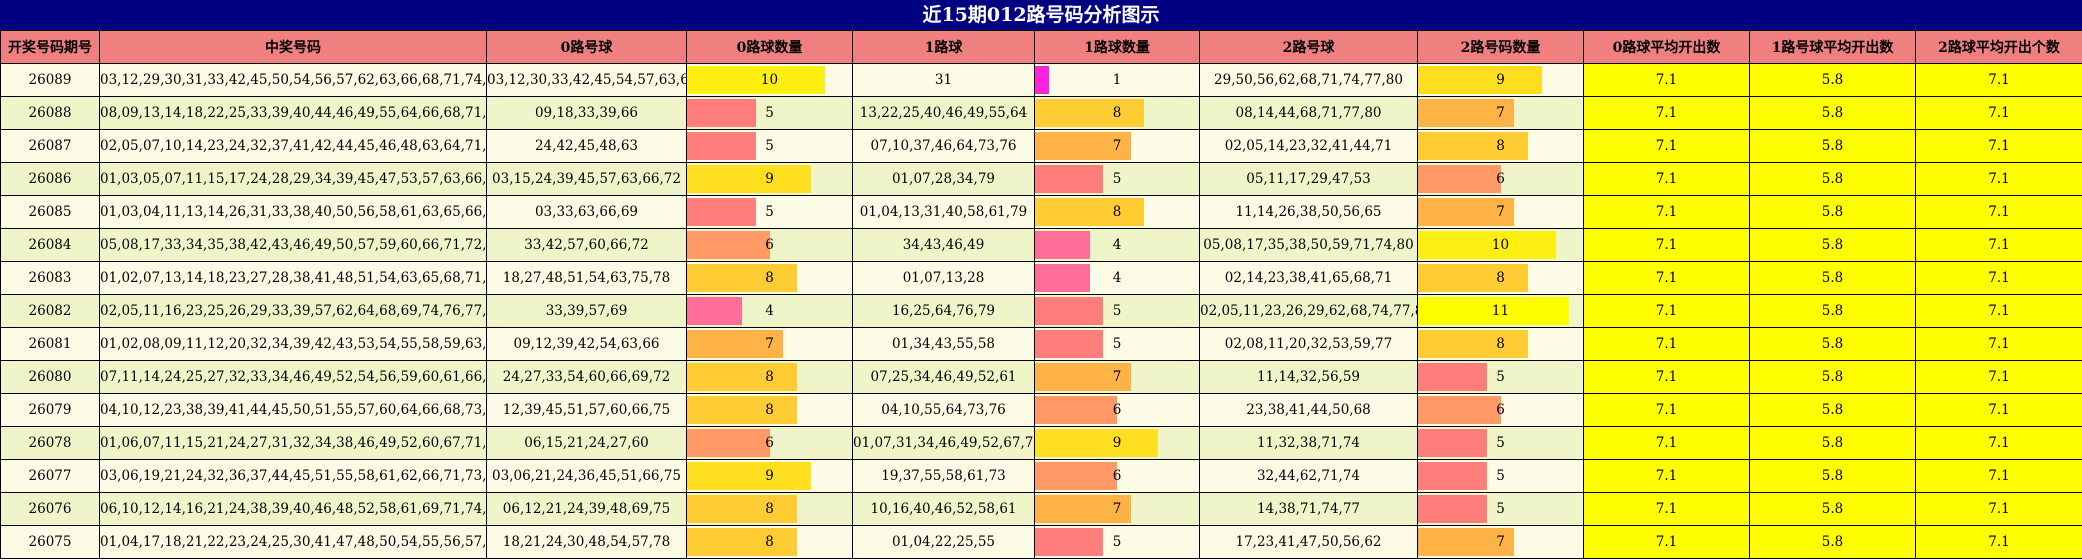 This screenshot has width=2082, height=560. I want to click on route1-count-cell: 6, so click(1117, 410).